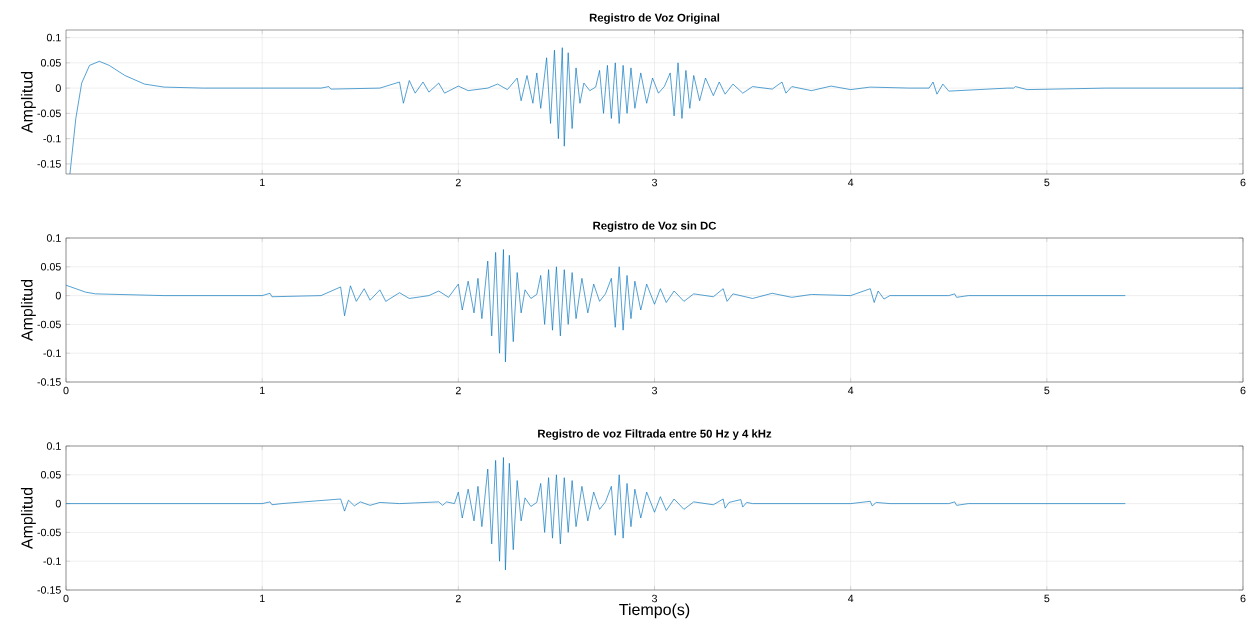 Image resolution: width=1252 pixels, height=637 pixels. I want to click on chart-title: Registro de Voz Original, so click(654, 18).